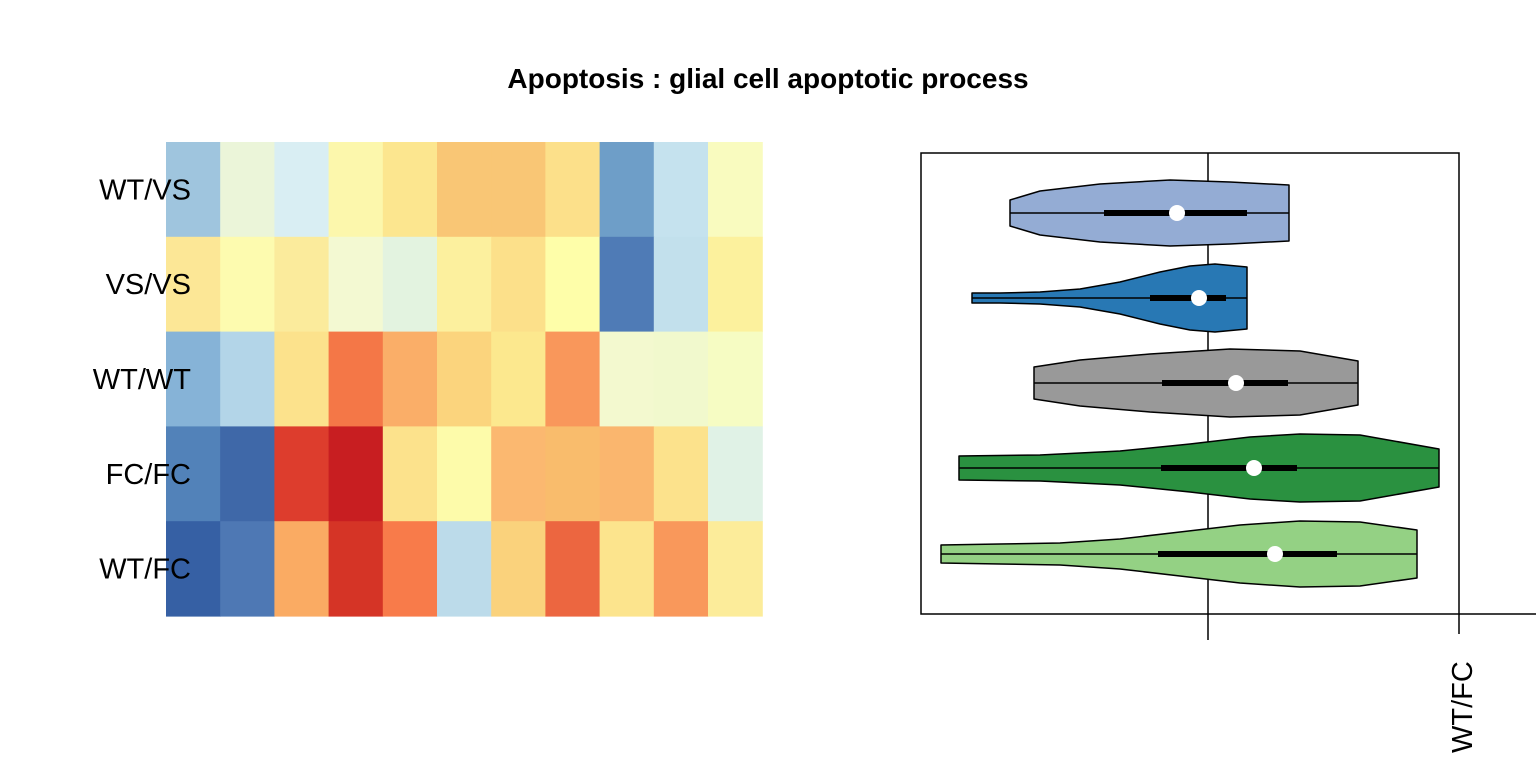 This screenshot has width=1536, height=768. I want to click on row-label: WT/WT, so click(142, 380).